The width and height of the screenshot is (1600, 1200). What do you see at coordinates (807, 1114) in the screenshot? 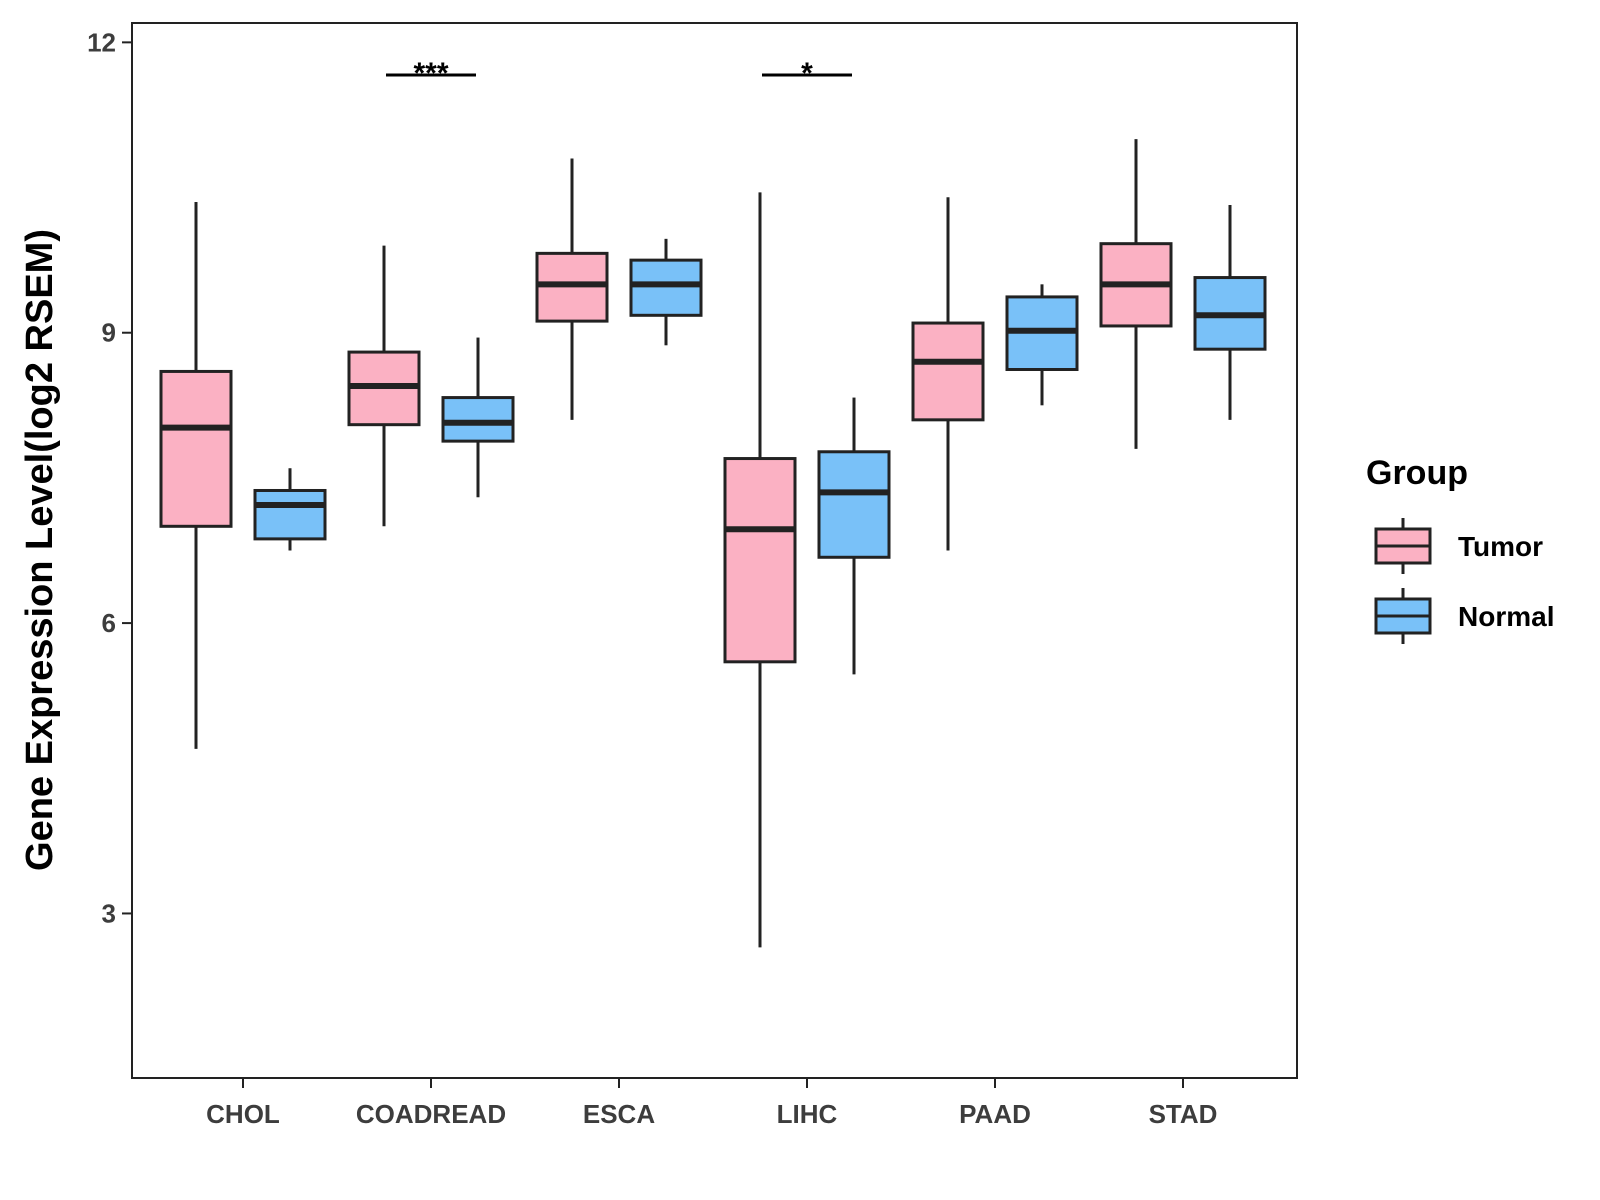
I see `x-tick-label-lihc: LIHC` at bounding box center [807, 1114].